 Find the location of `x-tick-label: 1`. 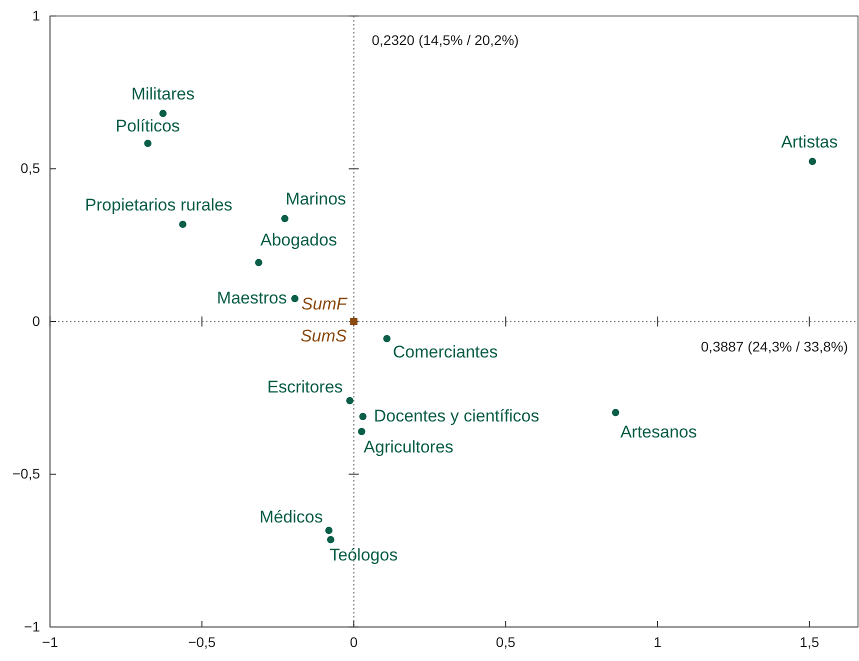

x-tick-label: 1 is located at coordinates (658, 642).